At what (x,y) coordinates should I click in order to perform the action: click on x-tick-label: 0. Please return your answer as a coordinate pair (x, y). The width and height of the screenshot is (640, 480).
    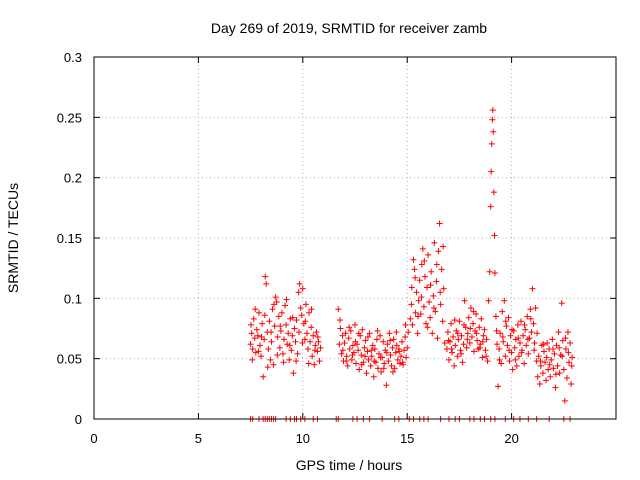
    Looking at the image, I should click on (93, 438).